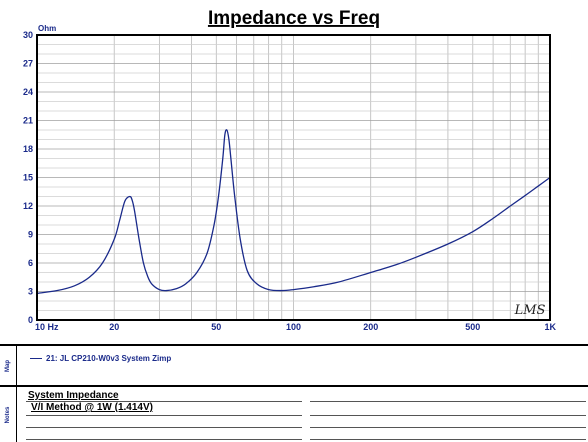 The height and width of the screenshot is (442, 588). What do you see at coordinates (294, 18) in the screenshot?
I see `chart-title: Impedance vs Freq` at bounding box center [294, 18].